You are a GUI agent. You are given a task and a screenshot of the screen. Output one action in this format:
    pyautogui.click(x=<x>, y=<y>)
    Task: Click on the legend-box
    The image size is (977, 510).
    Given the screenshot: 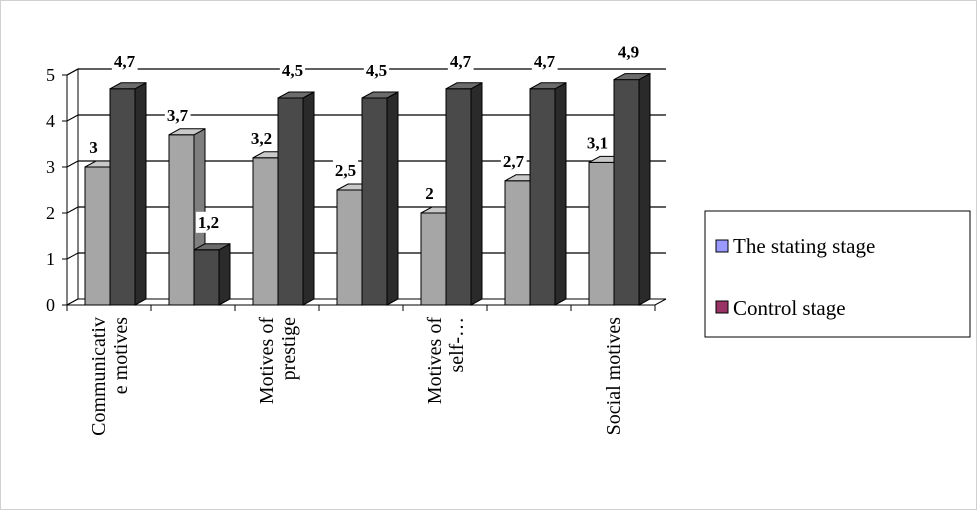 What is the action you would take?
    pyautogui.click(x=837, y=274)
    